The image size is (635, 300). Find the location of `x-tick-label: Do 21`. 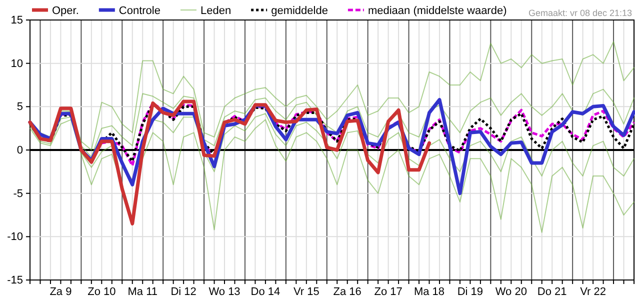

x-tick-label: Do 21 is located at coordinates (552, 292).